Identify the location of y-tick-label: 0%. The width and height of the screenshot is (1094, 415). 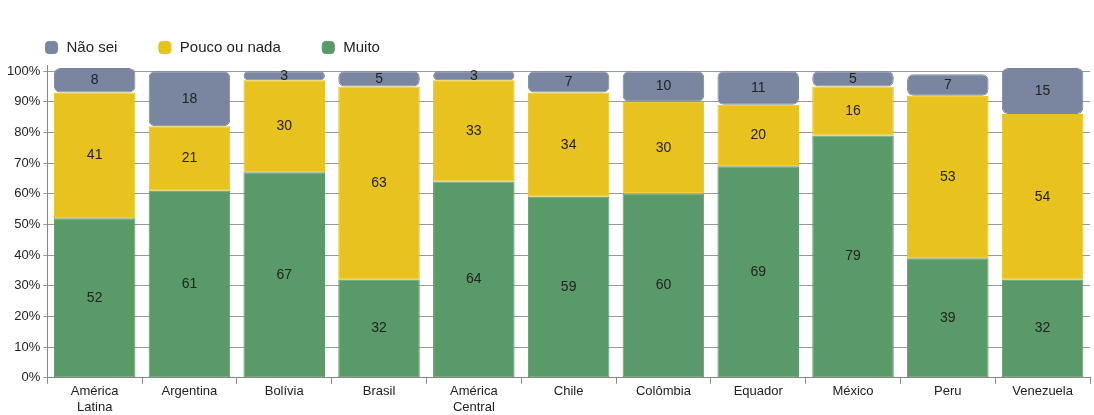
(31, 377).